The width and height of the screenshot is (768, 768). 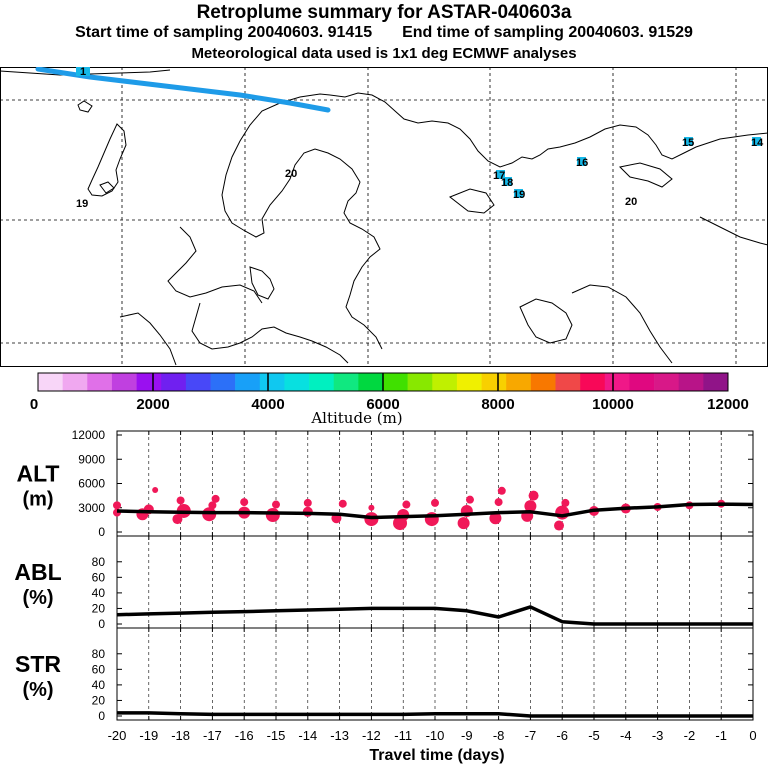 What do you see at coordinates (631, 202) in the screenshot?
I see `day-label: 20` at bounding box center [631, 202].